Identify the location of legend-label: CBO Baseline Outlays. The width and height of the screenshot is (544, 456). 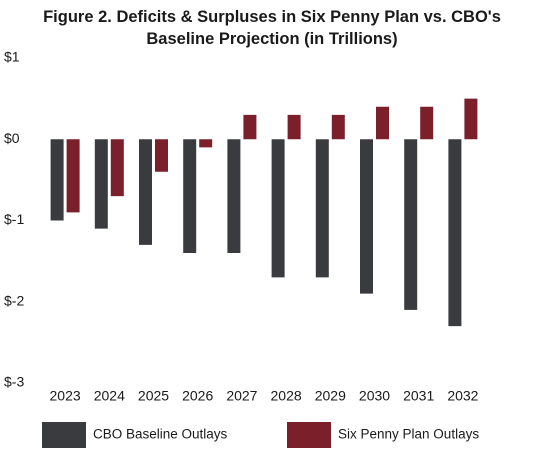
(160, 434).